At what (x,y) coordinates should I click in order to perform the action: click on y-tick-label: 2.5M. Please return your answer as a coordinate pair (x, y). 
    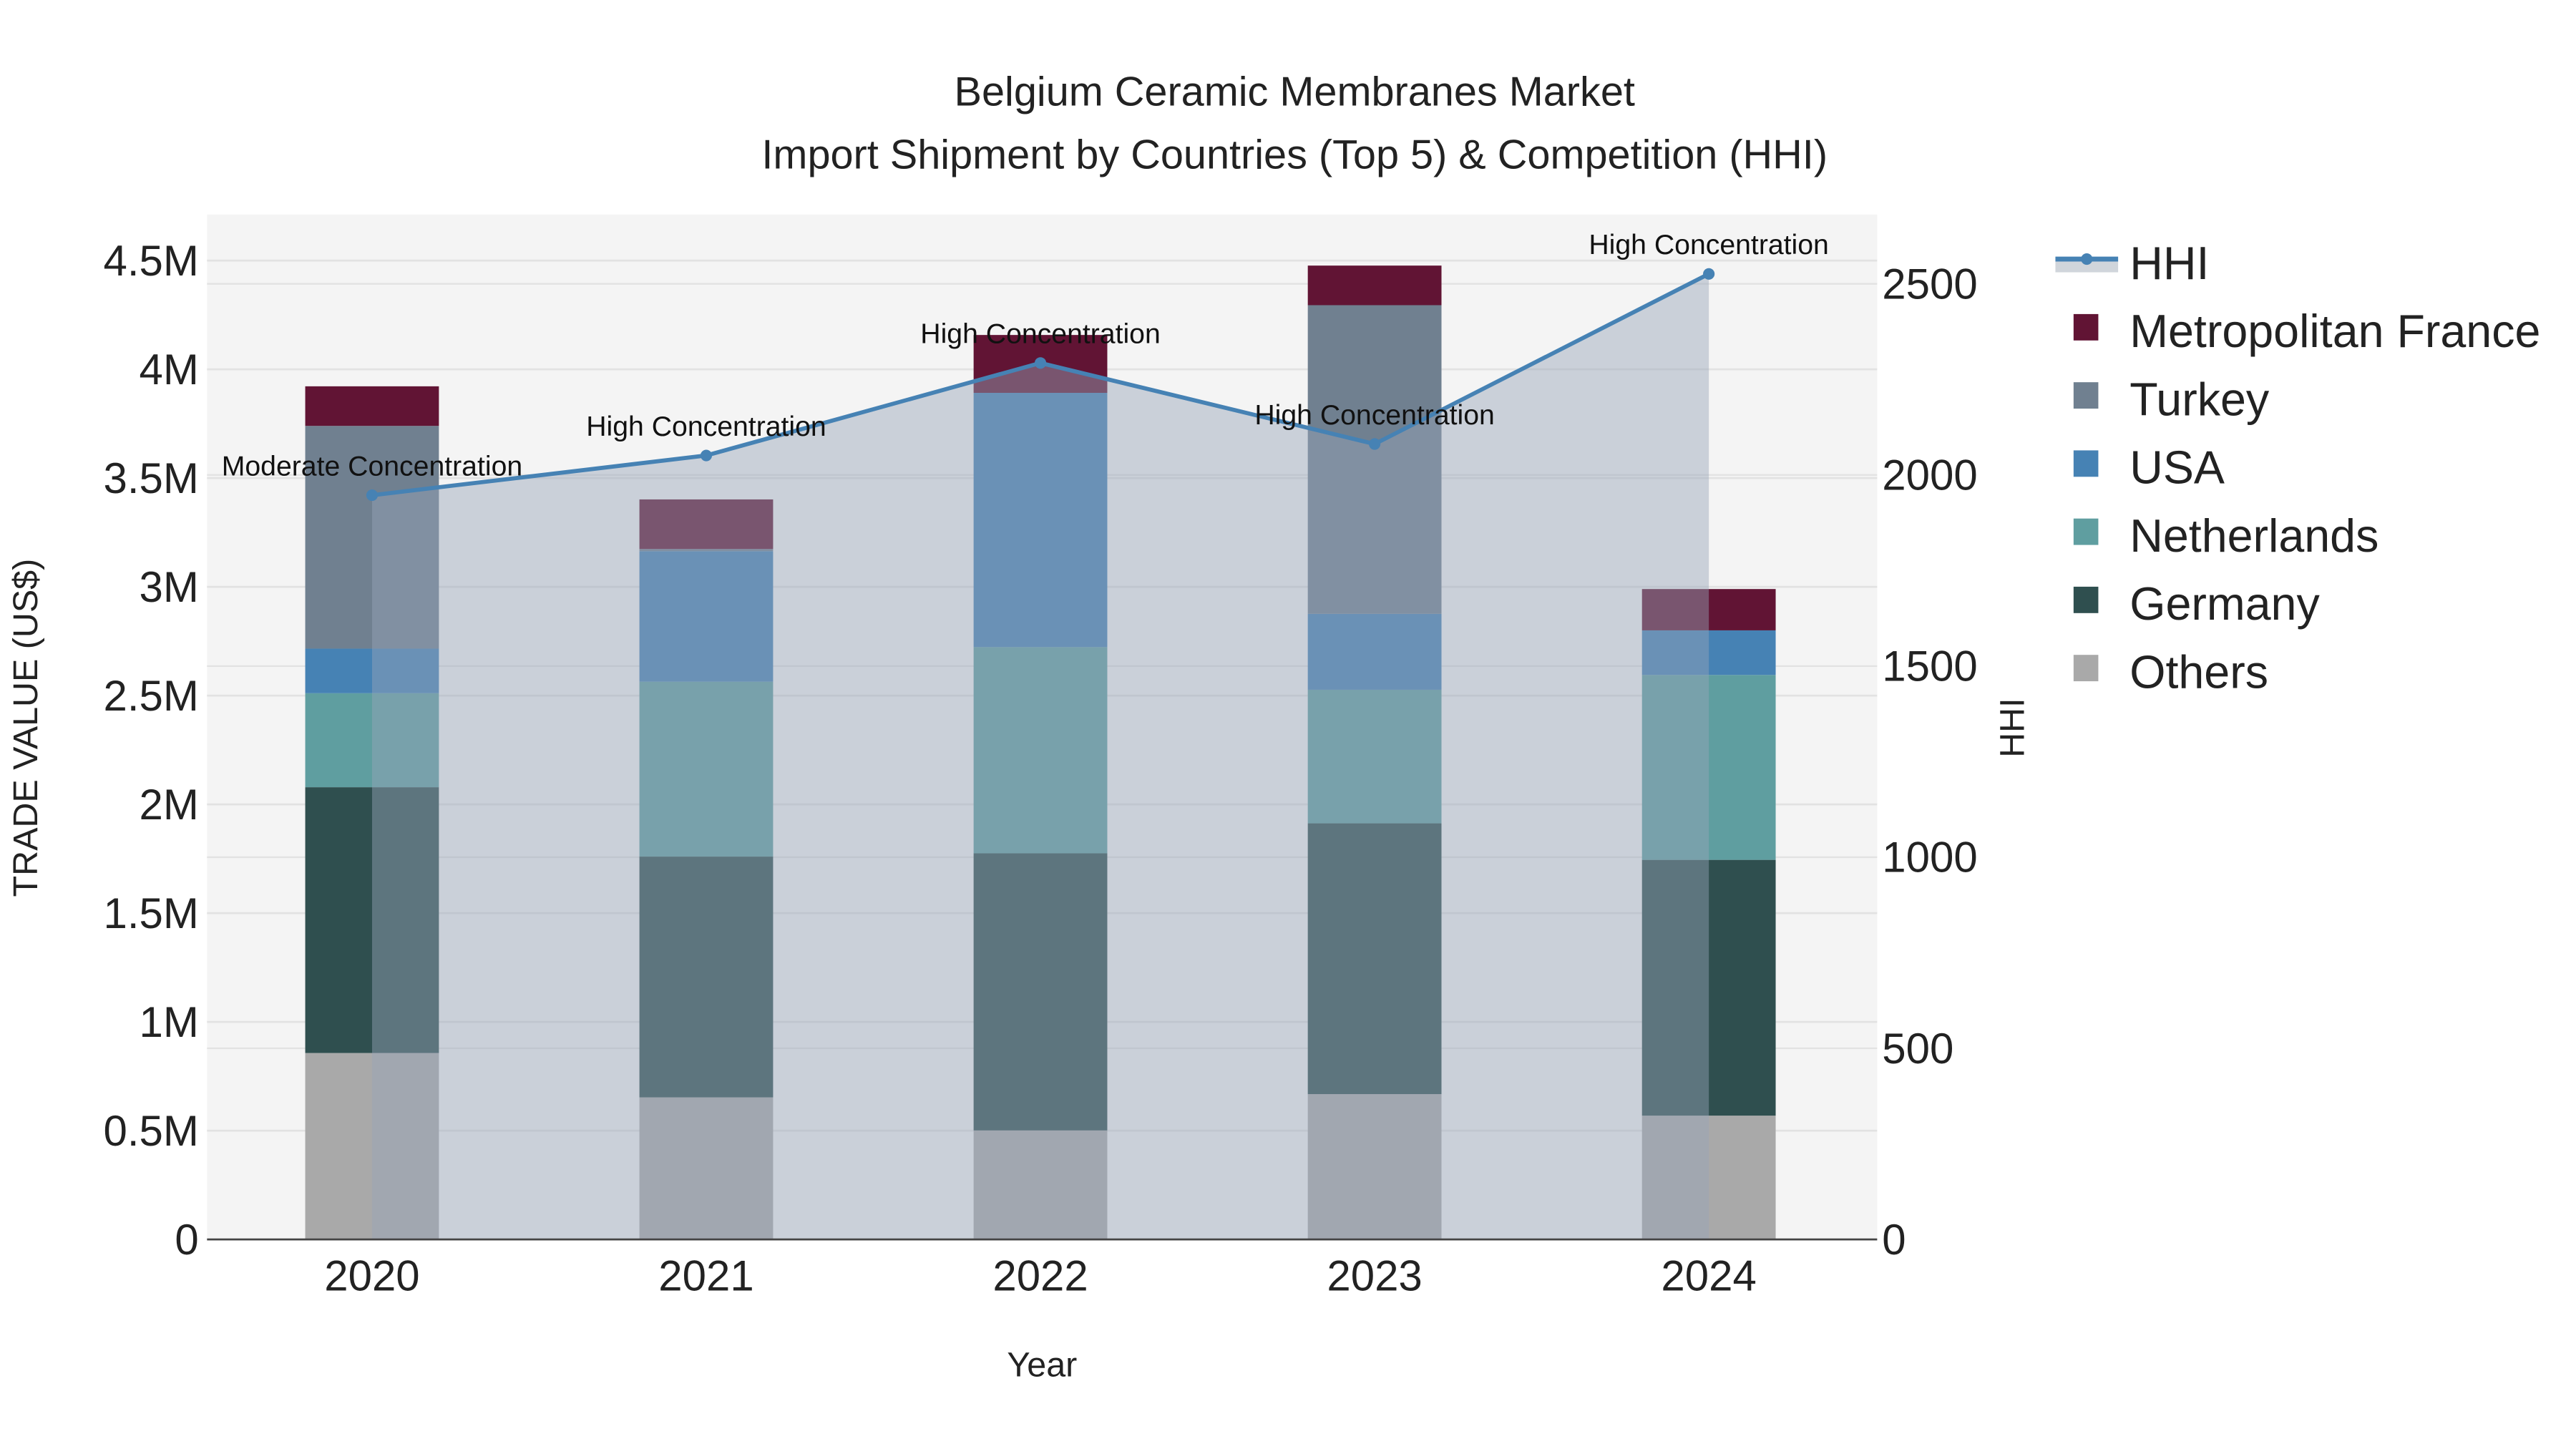
    Looking at the image, I should click on (150, 696).